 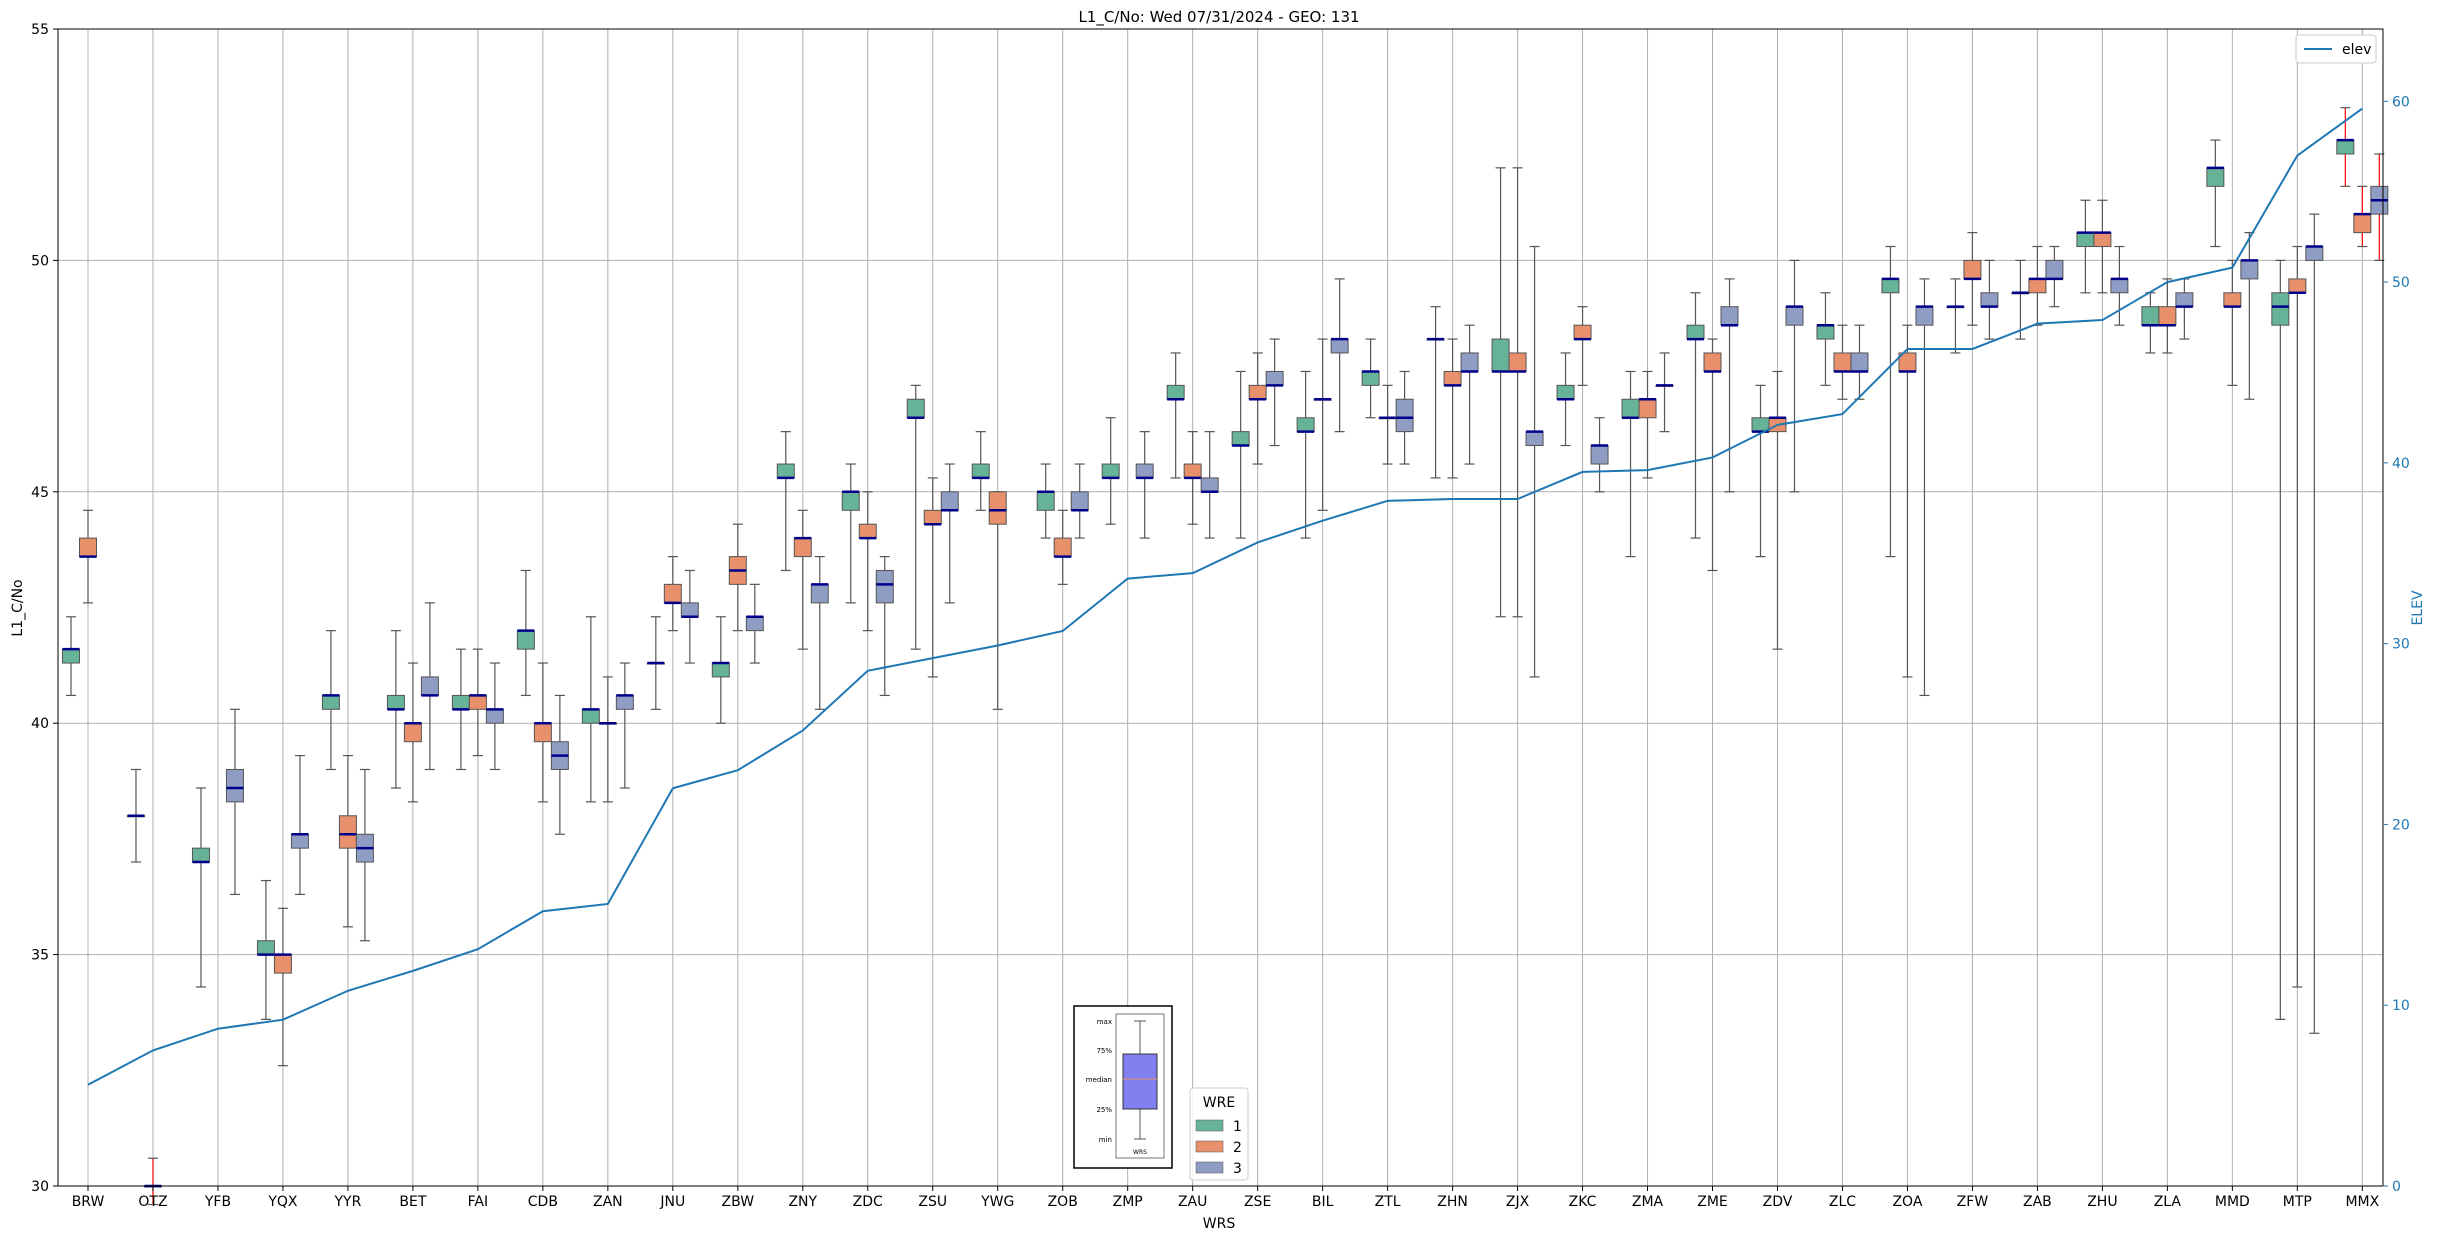 What do you see at coordinates (720, 670) in the screenshot?
I see `box-zbw-wre1` at bounding box center [720, 670].